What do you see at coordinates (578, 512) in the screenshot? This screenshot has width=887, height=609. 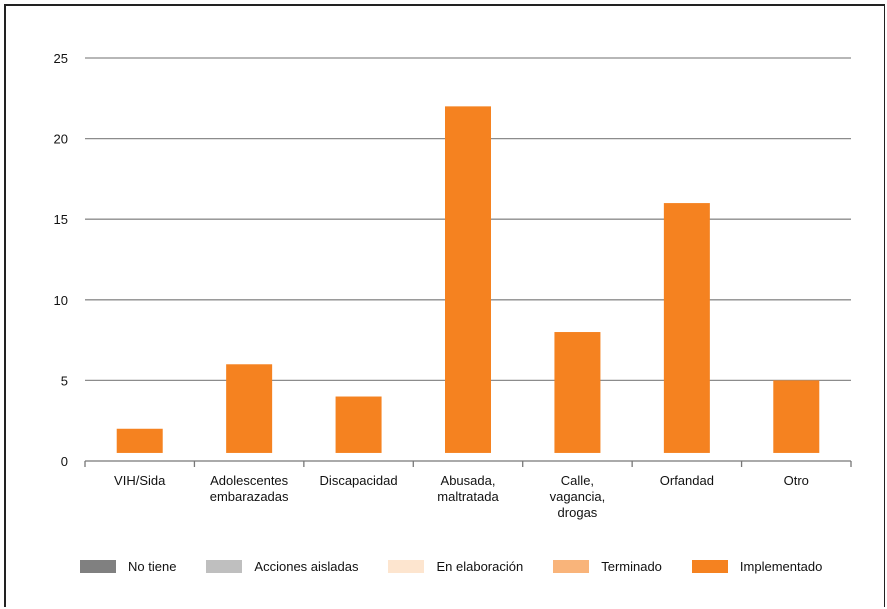 I see `x-category-label: drogas` at bounding box center [578, 512].